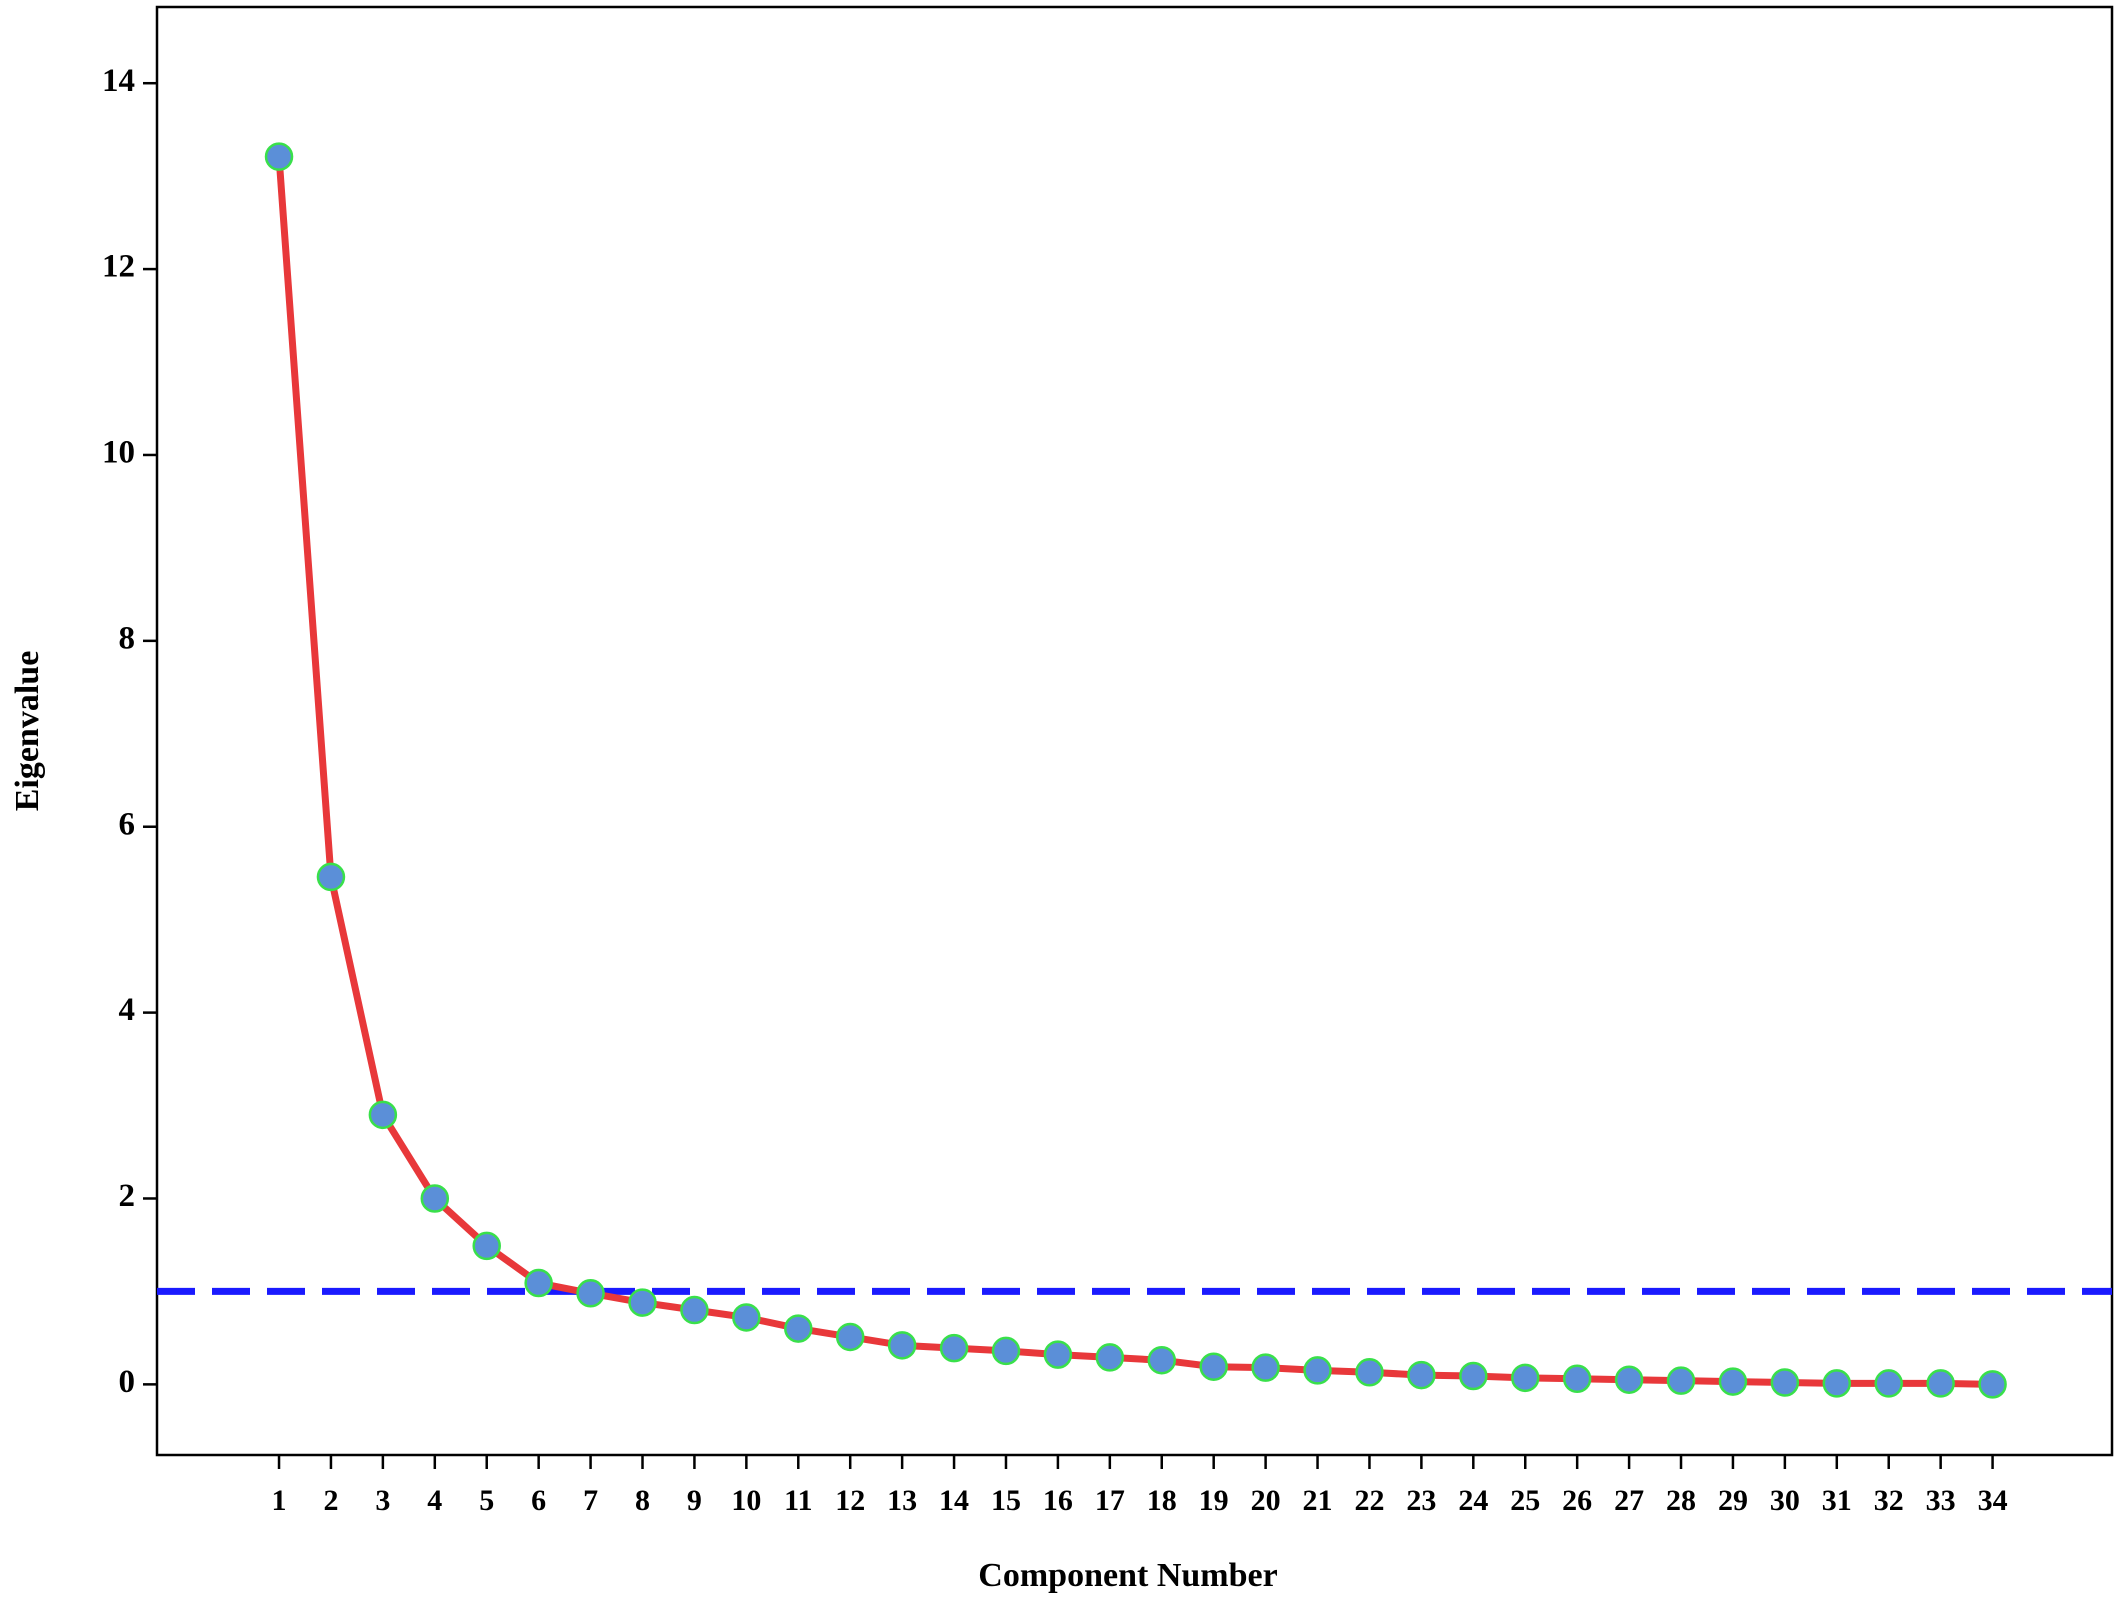  Describe the element at coordinates (118, 81) in the screenshot. I see `y-tick-label: 14` at that location.